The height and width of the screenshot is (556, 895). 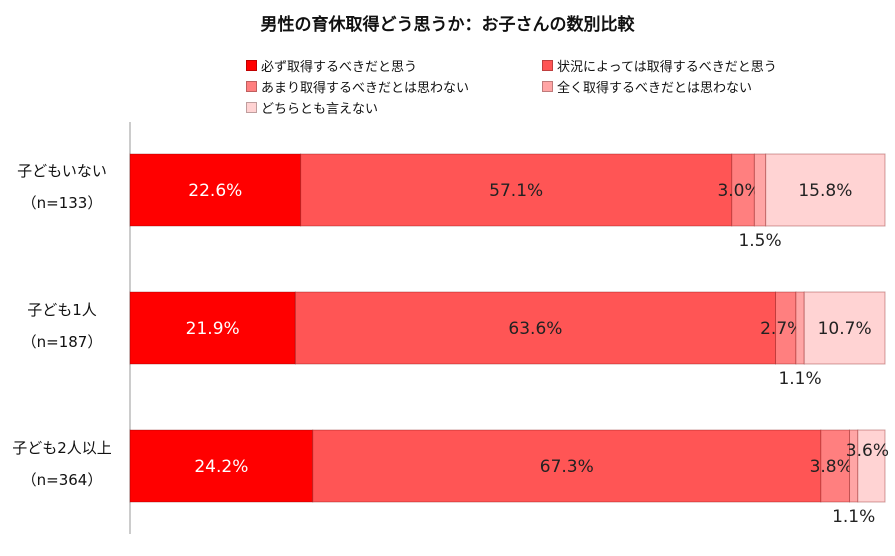 What do you see at coordinates (221, 467) in the screenshot?
I see `data-label: 24.2%` at bounding box center [221, 467].